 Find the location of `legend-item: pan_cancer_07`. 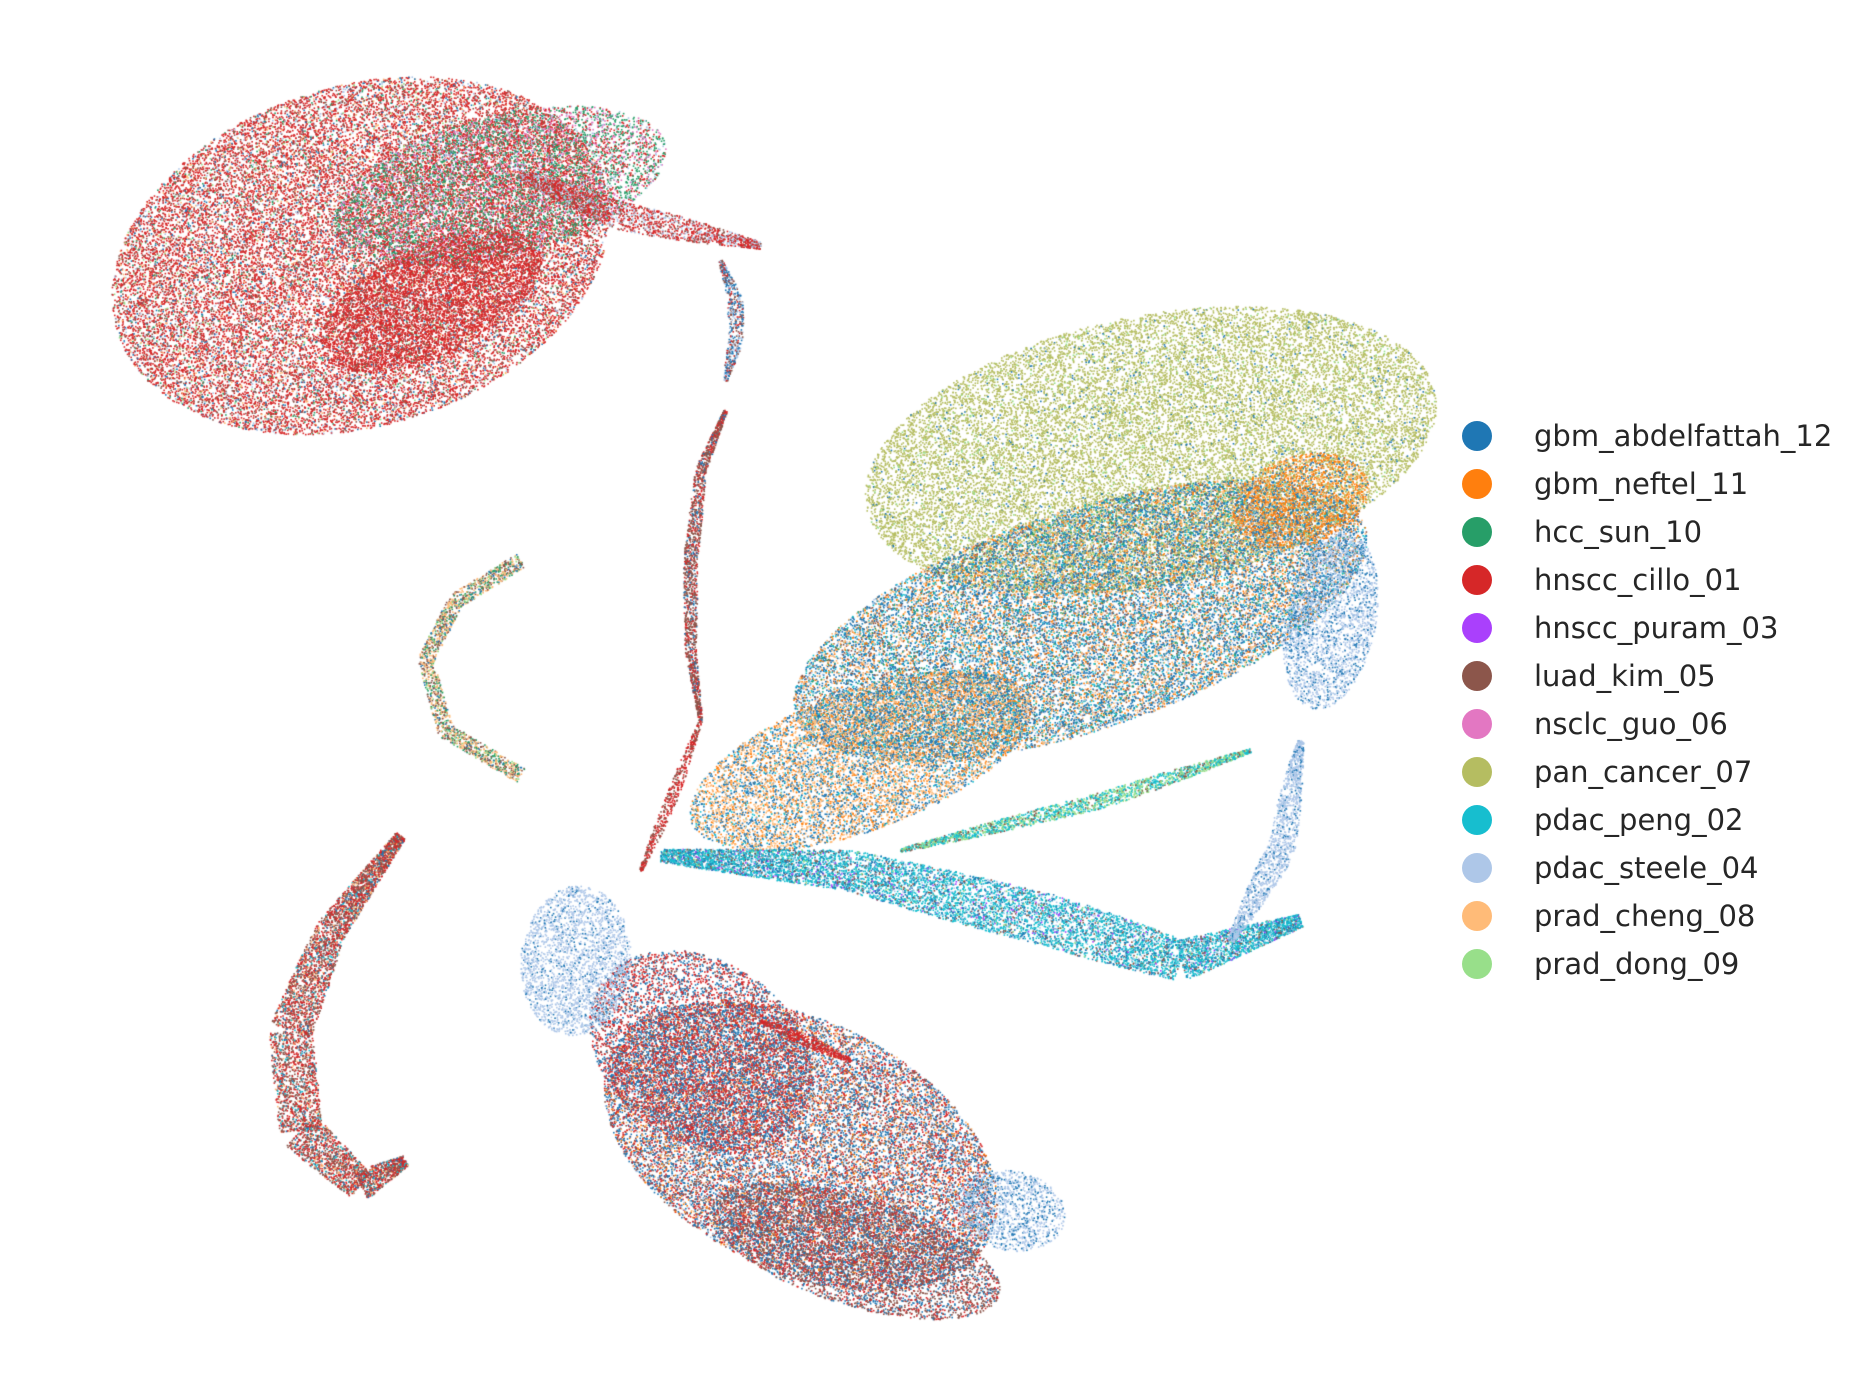

legend-item: pan_cancer_07 is located at coordinates (1647, 772).